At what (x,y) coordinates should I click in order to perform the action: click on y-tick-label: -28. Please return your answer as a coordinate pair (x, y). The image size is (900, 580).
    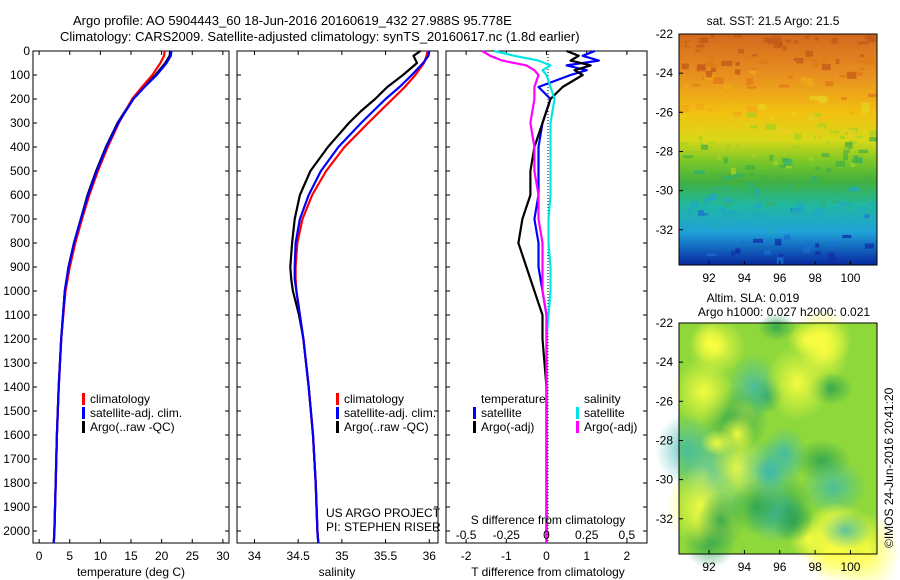
    Looking at the image, I should click on (665, 151).